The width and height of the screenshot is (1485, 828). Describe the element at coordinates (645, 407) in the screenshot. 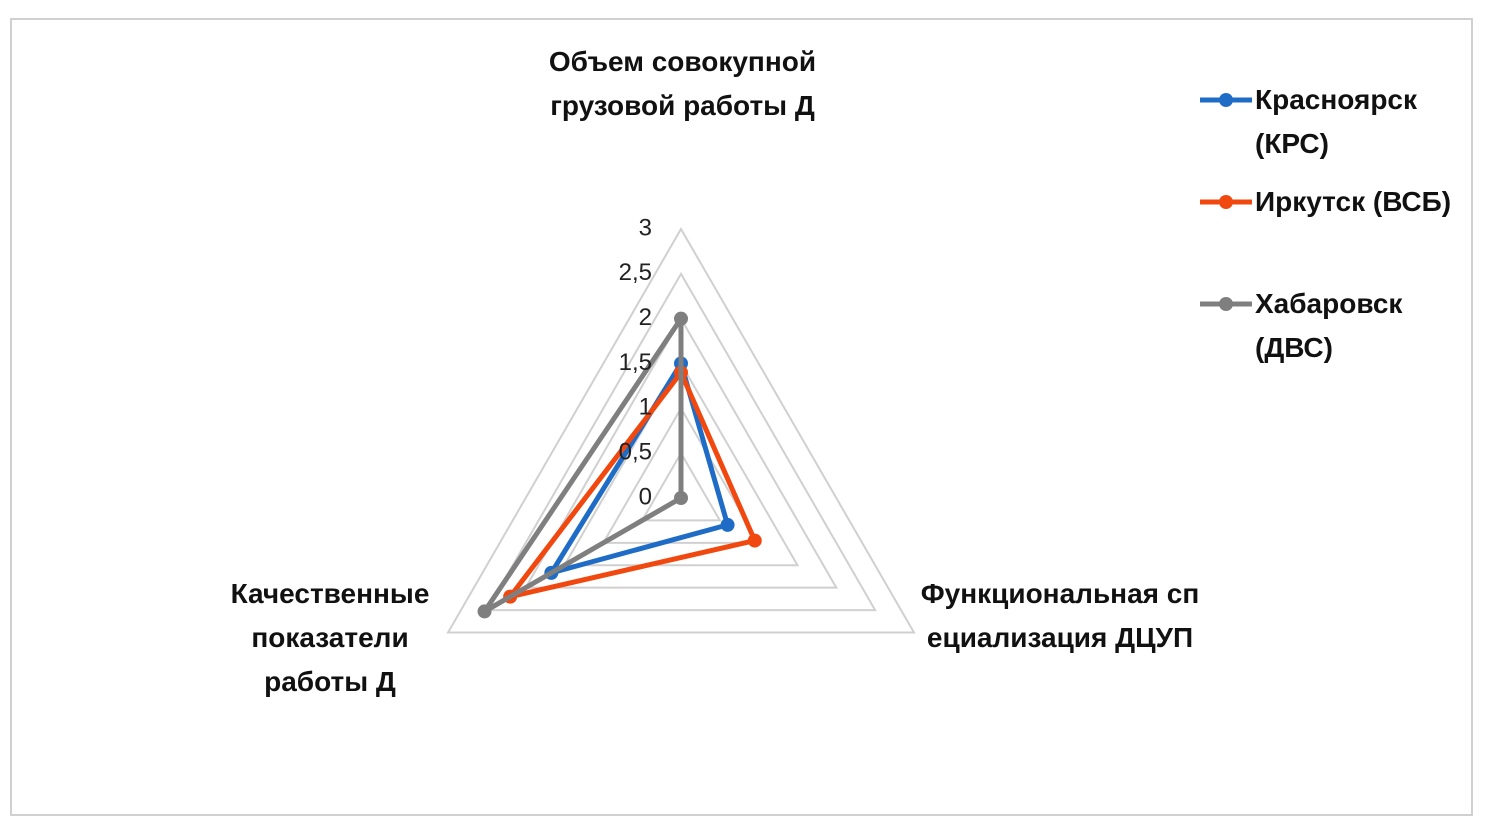

I see `y-tick-label: 1` at that location.